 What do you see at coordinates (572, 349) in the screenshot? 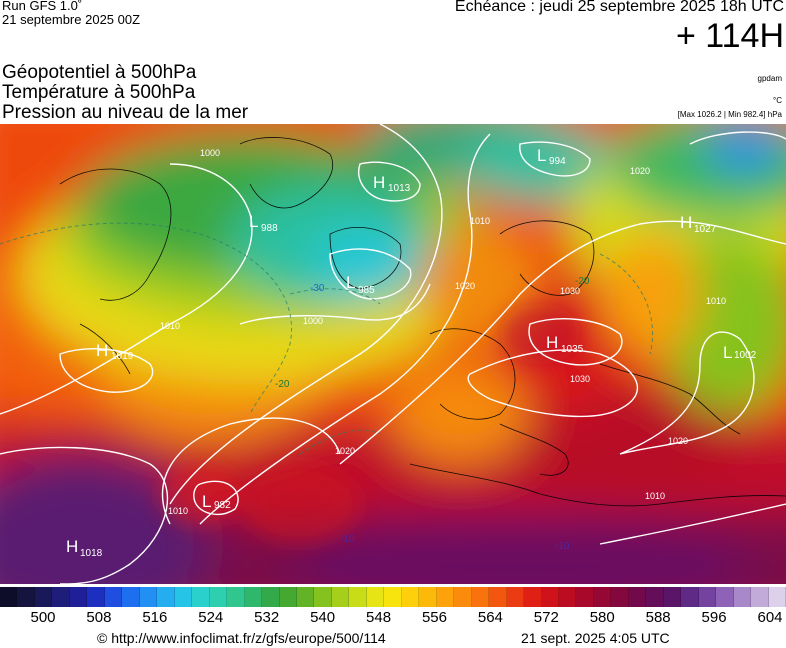
I see `system-value: 1035` at bounding box center [572, 349].